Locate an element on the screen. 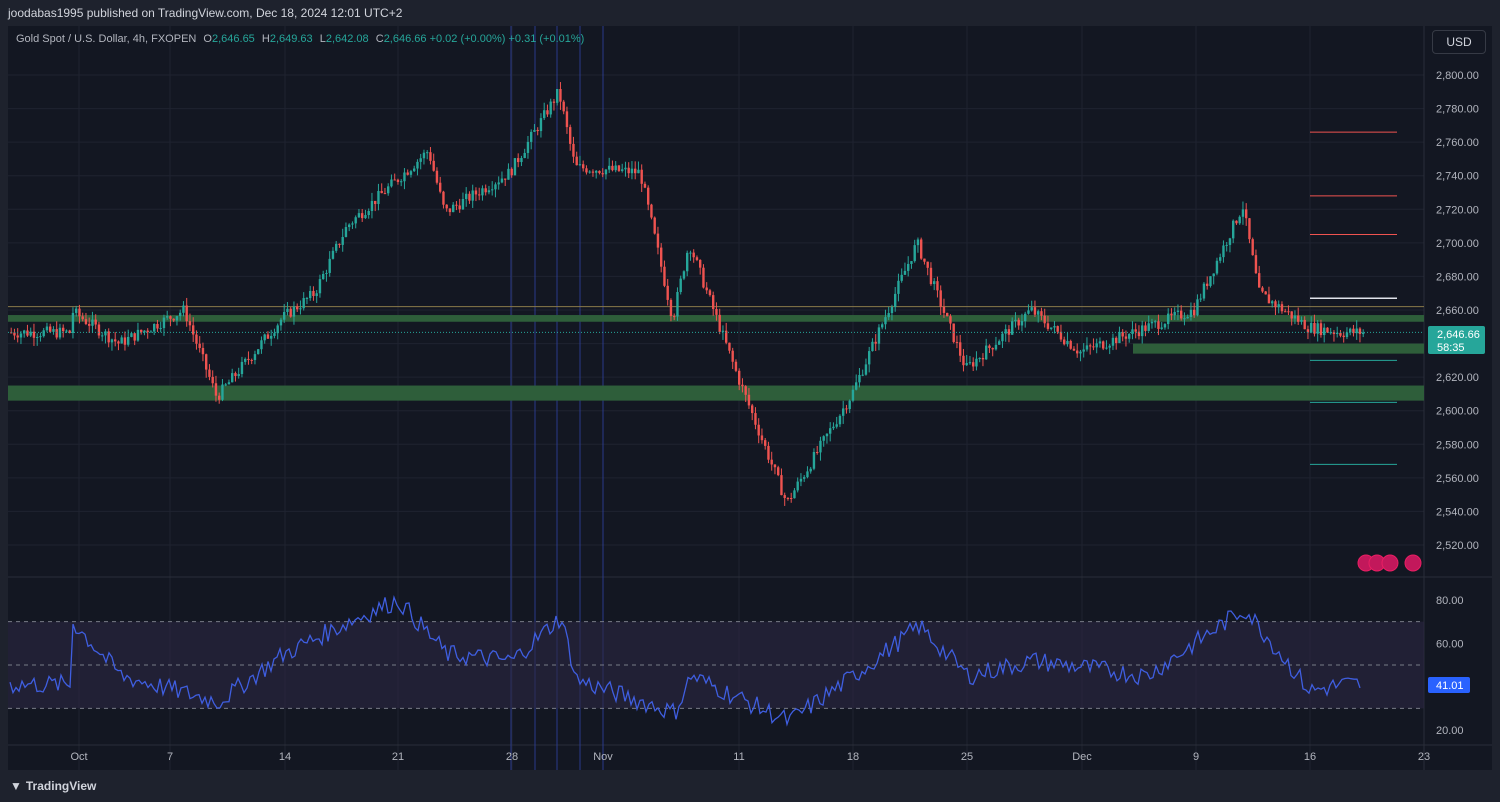 This screenshot has width=1500, height=802. tradingview-logo: ▼ TradingView is located at coordinates (53, 786).